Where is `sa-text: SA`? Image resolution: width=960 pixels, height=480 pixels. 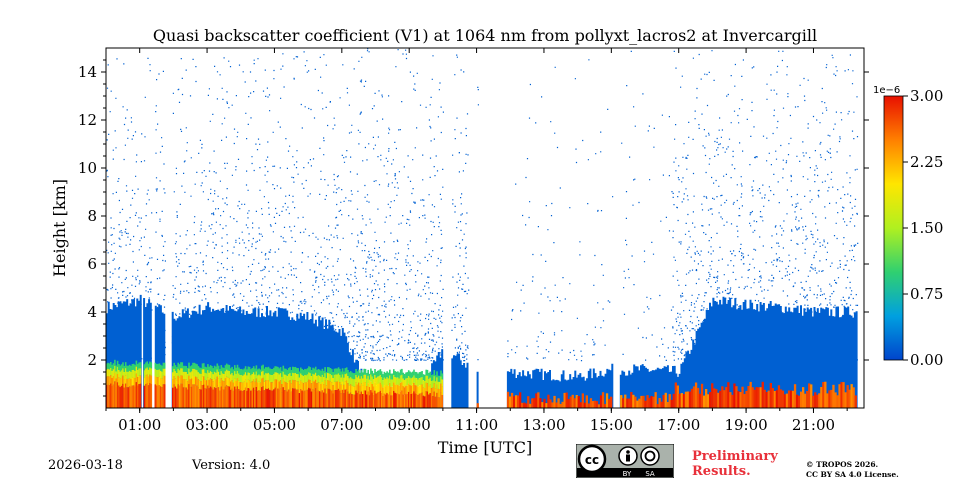 sa-text: SA is located at coordinates (650, 474).